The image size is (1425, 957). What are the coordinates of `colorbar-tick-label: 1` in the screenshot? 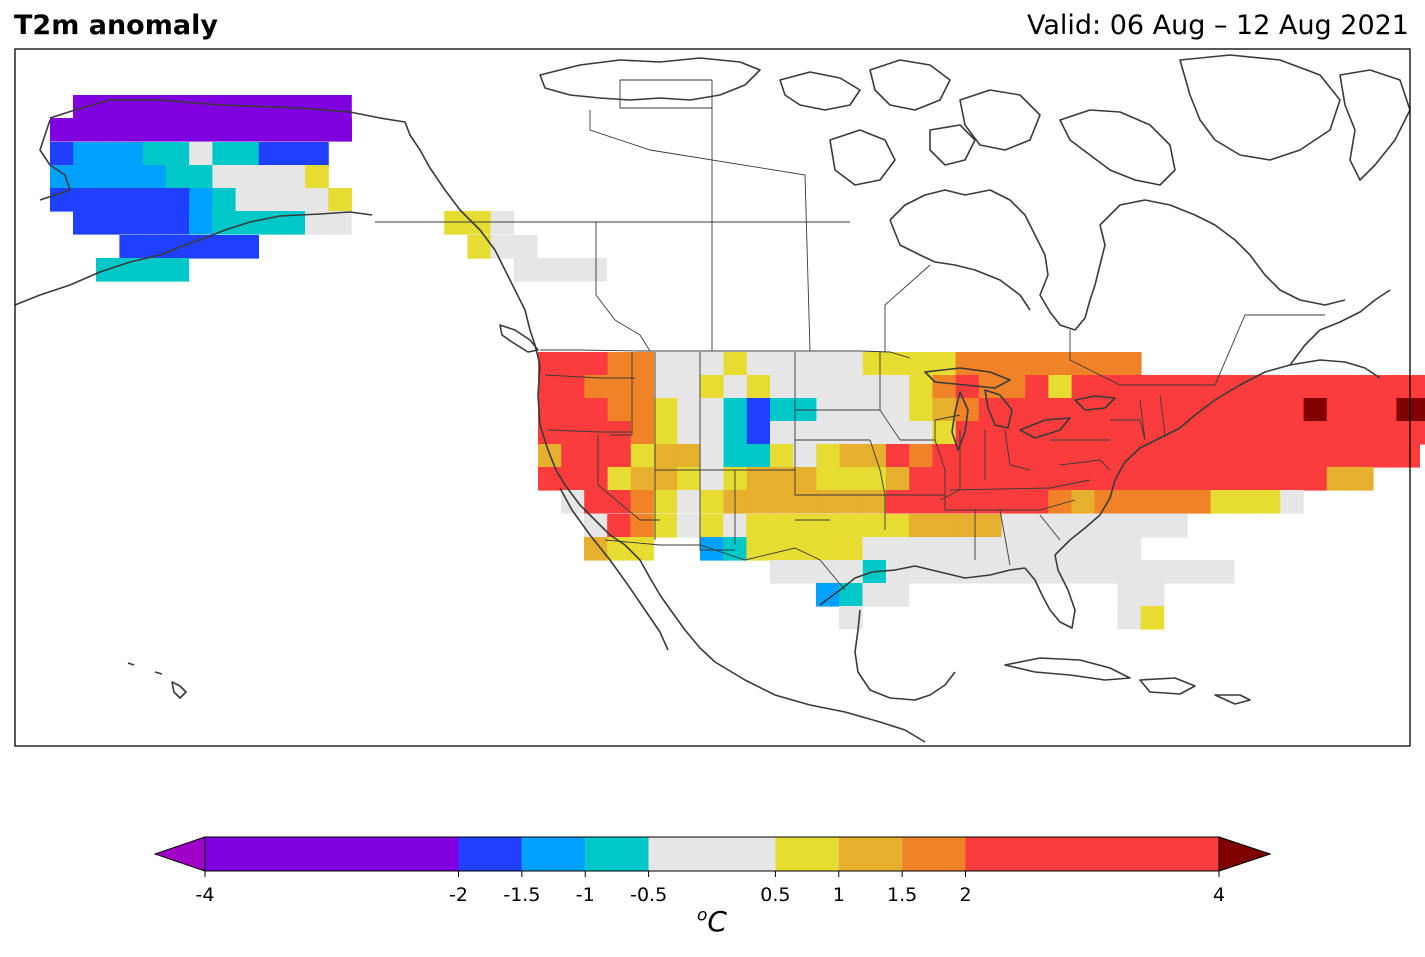 It's located at (838, 895).